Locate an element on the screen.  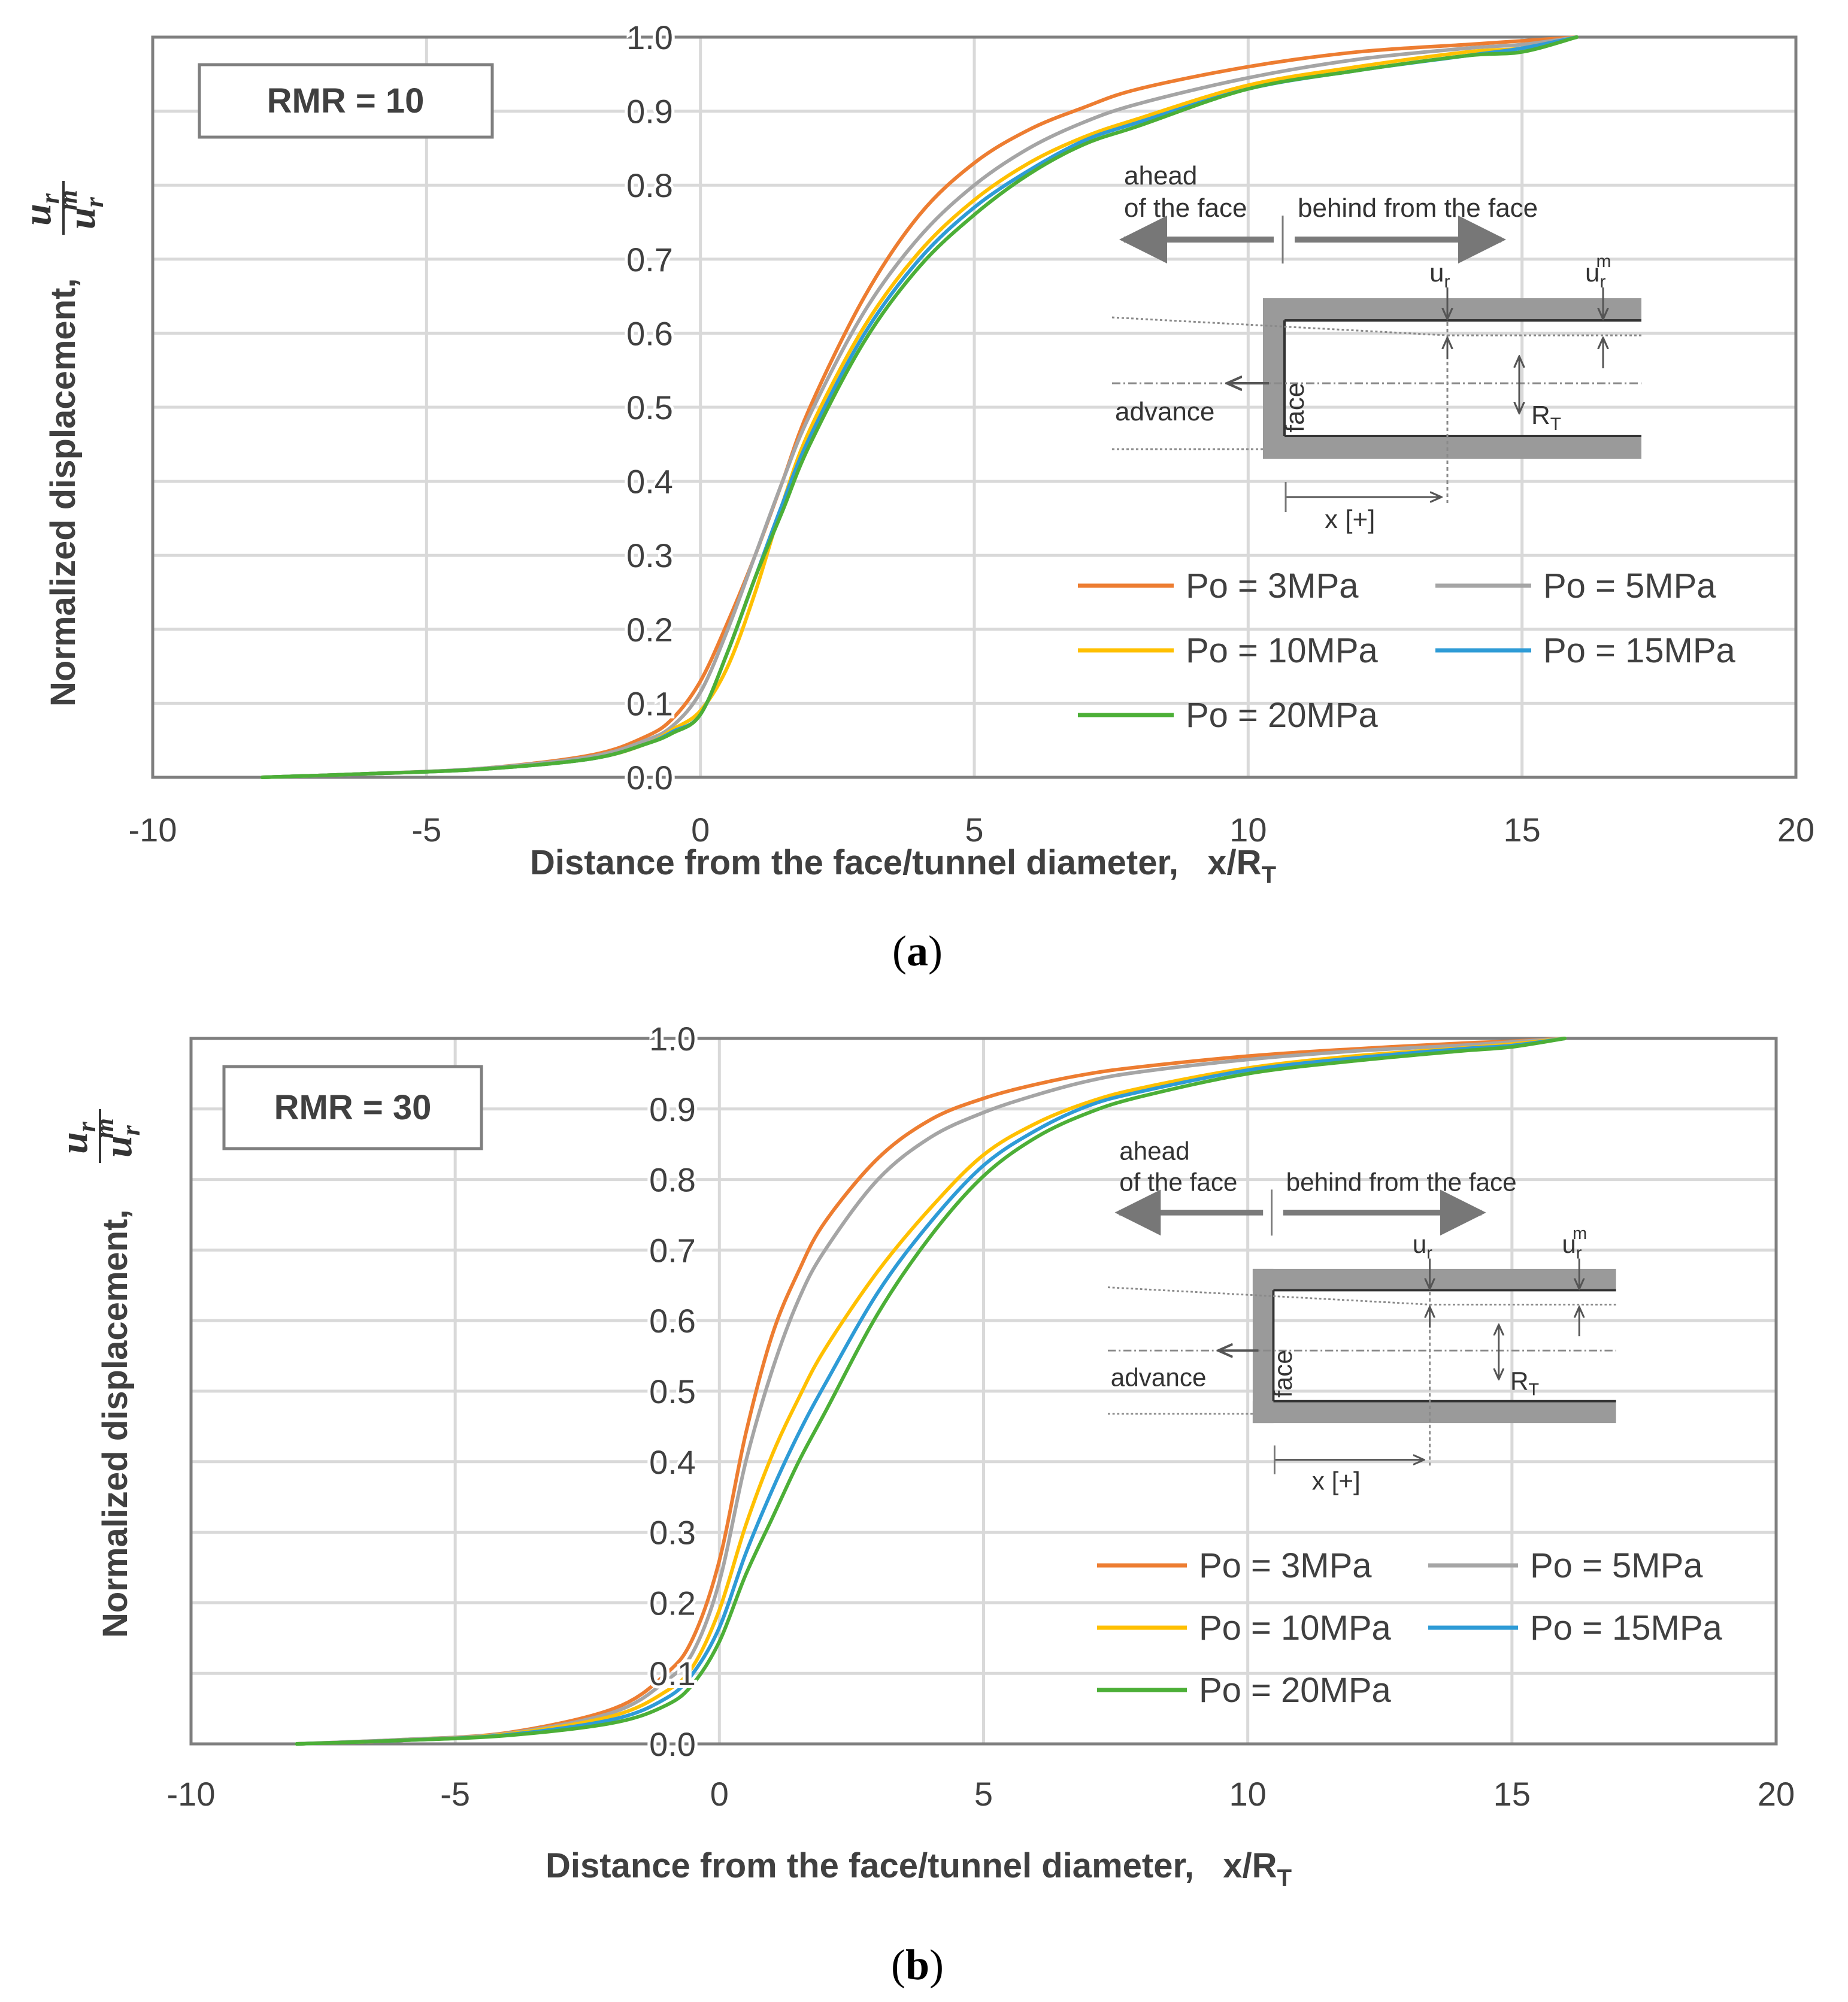
x-tick-label-b: 20 is located at coordinates (1776, 1794).